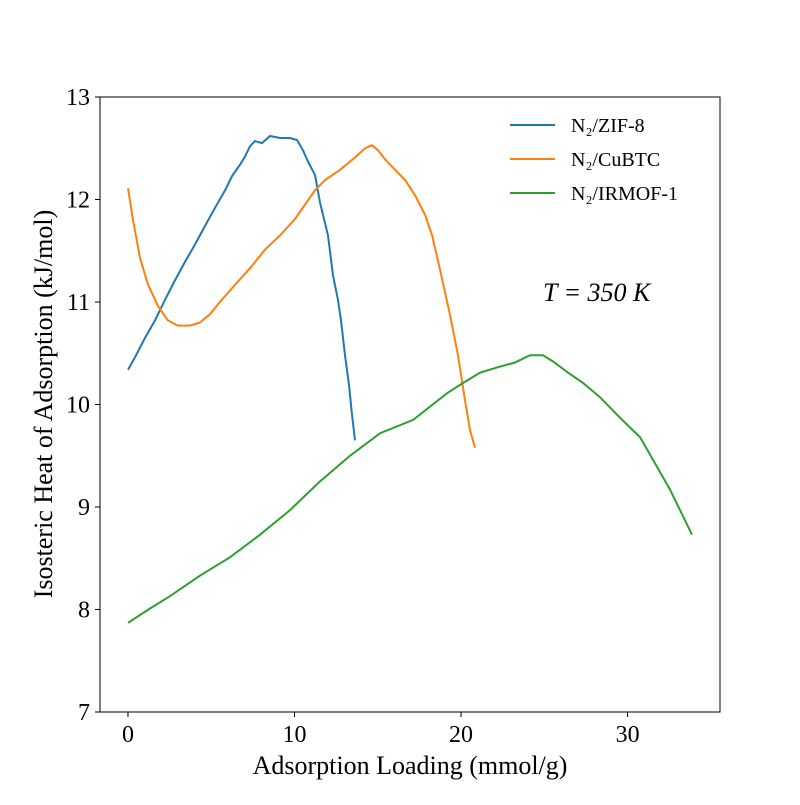  I want to click on y-tick-label: 7, so click(84, 713).